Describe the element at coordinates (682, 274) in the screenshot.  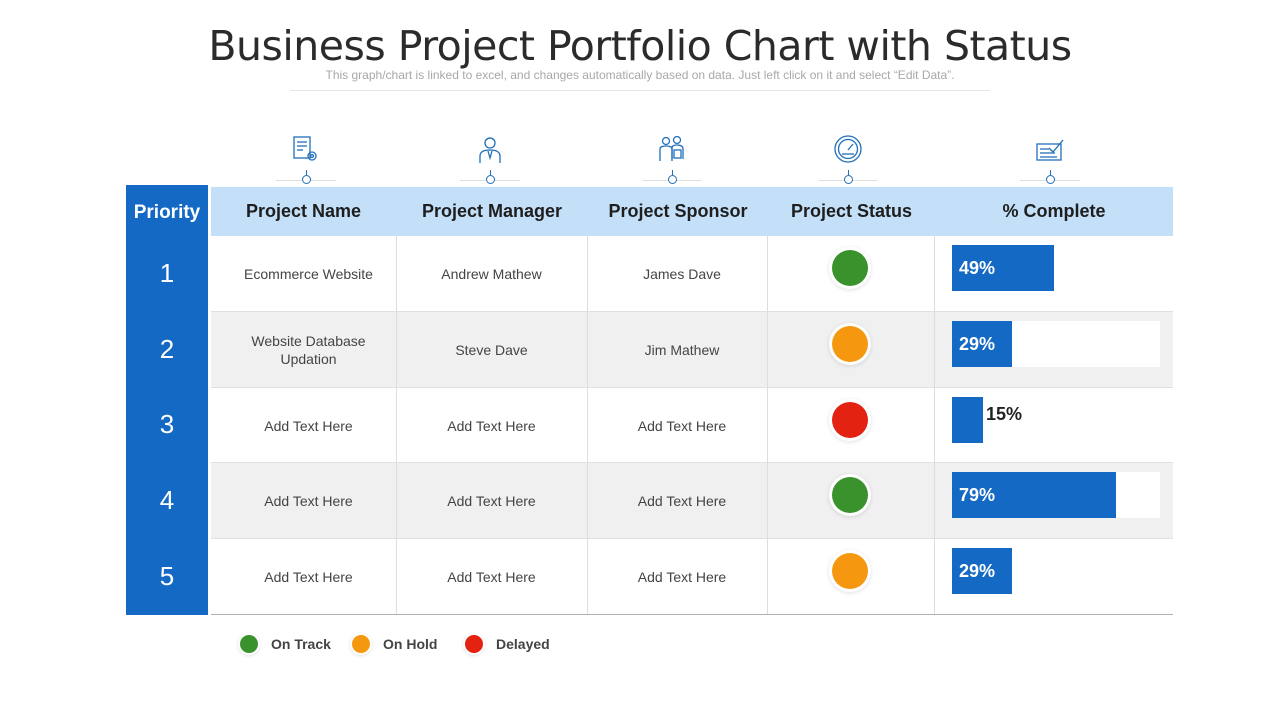
I see `project-sponsor-cell: James Dave` at that location.